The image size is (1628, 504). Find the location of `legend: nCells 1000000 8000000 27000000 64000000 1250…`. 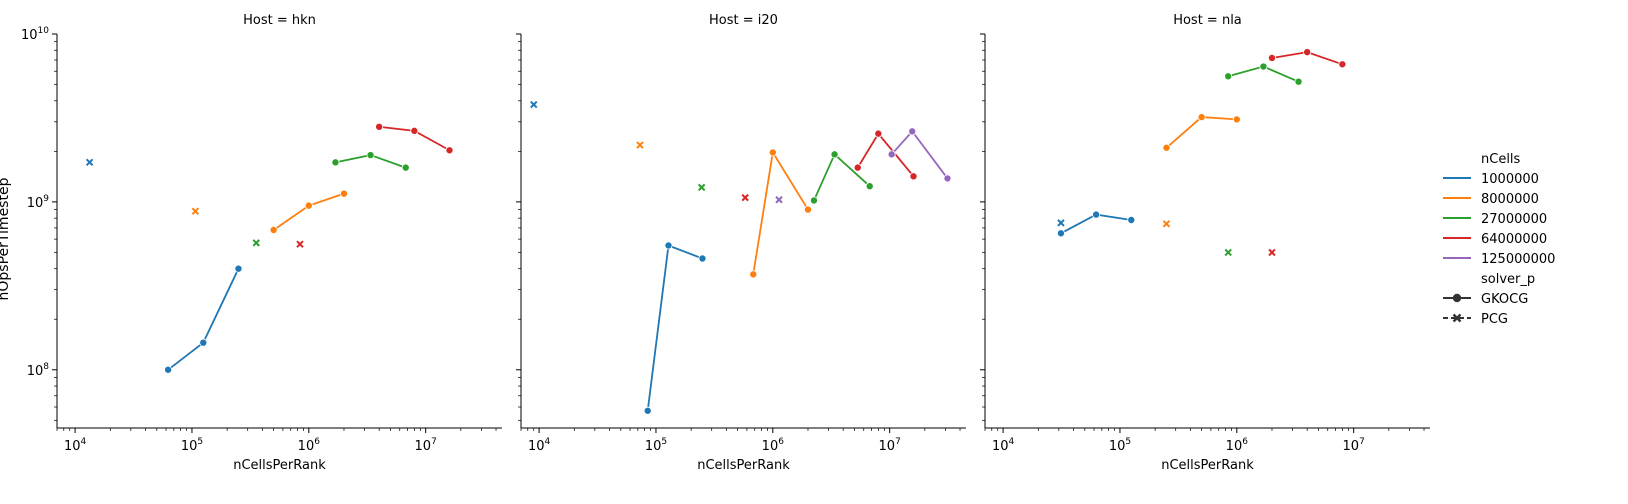

legend: nCells 1000000 8000000 27000000 64000000 1250… is located at coordinates (1499, 239).